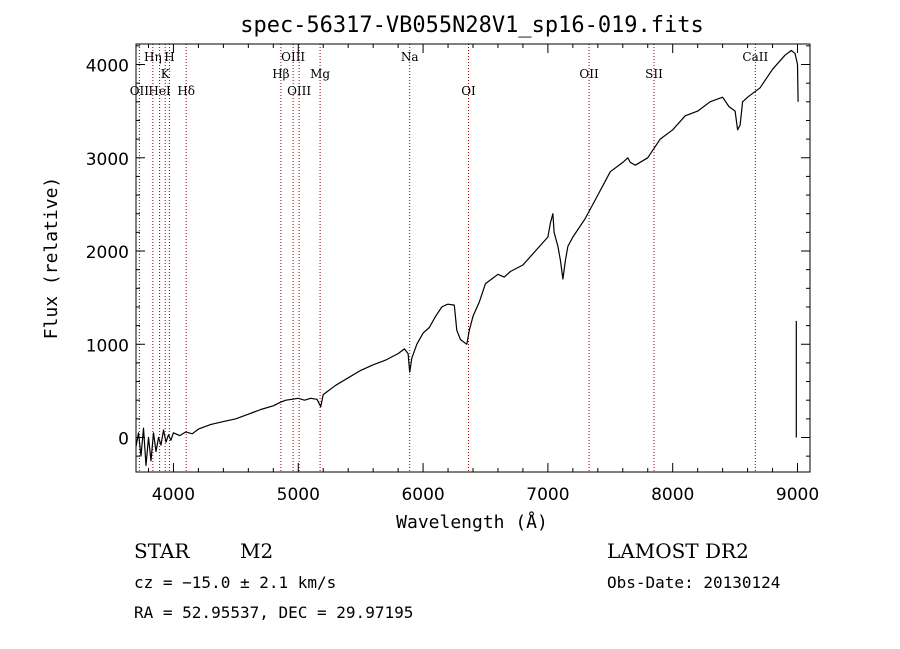 The width and height of the screenshot is (900, 649). Describe the element at coordinates (472, 522) in the screenshot. I see `x-axis-label: Wavelength (Å)` at that location.